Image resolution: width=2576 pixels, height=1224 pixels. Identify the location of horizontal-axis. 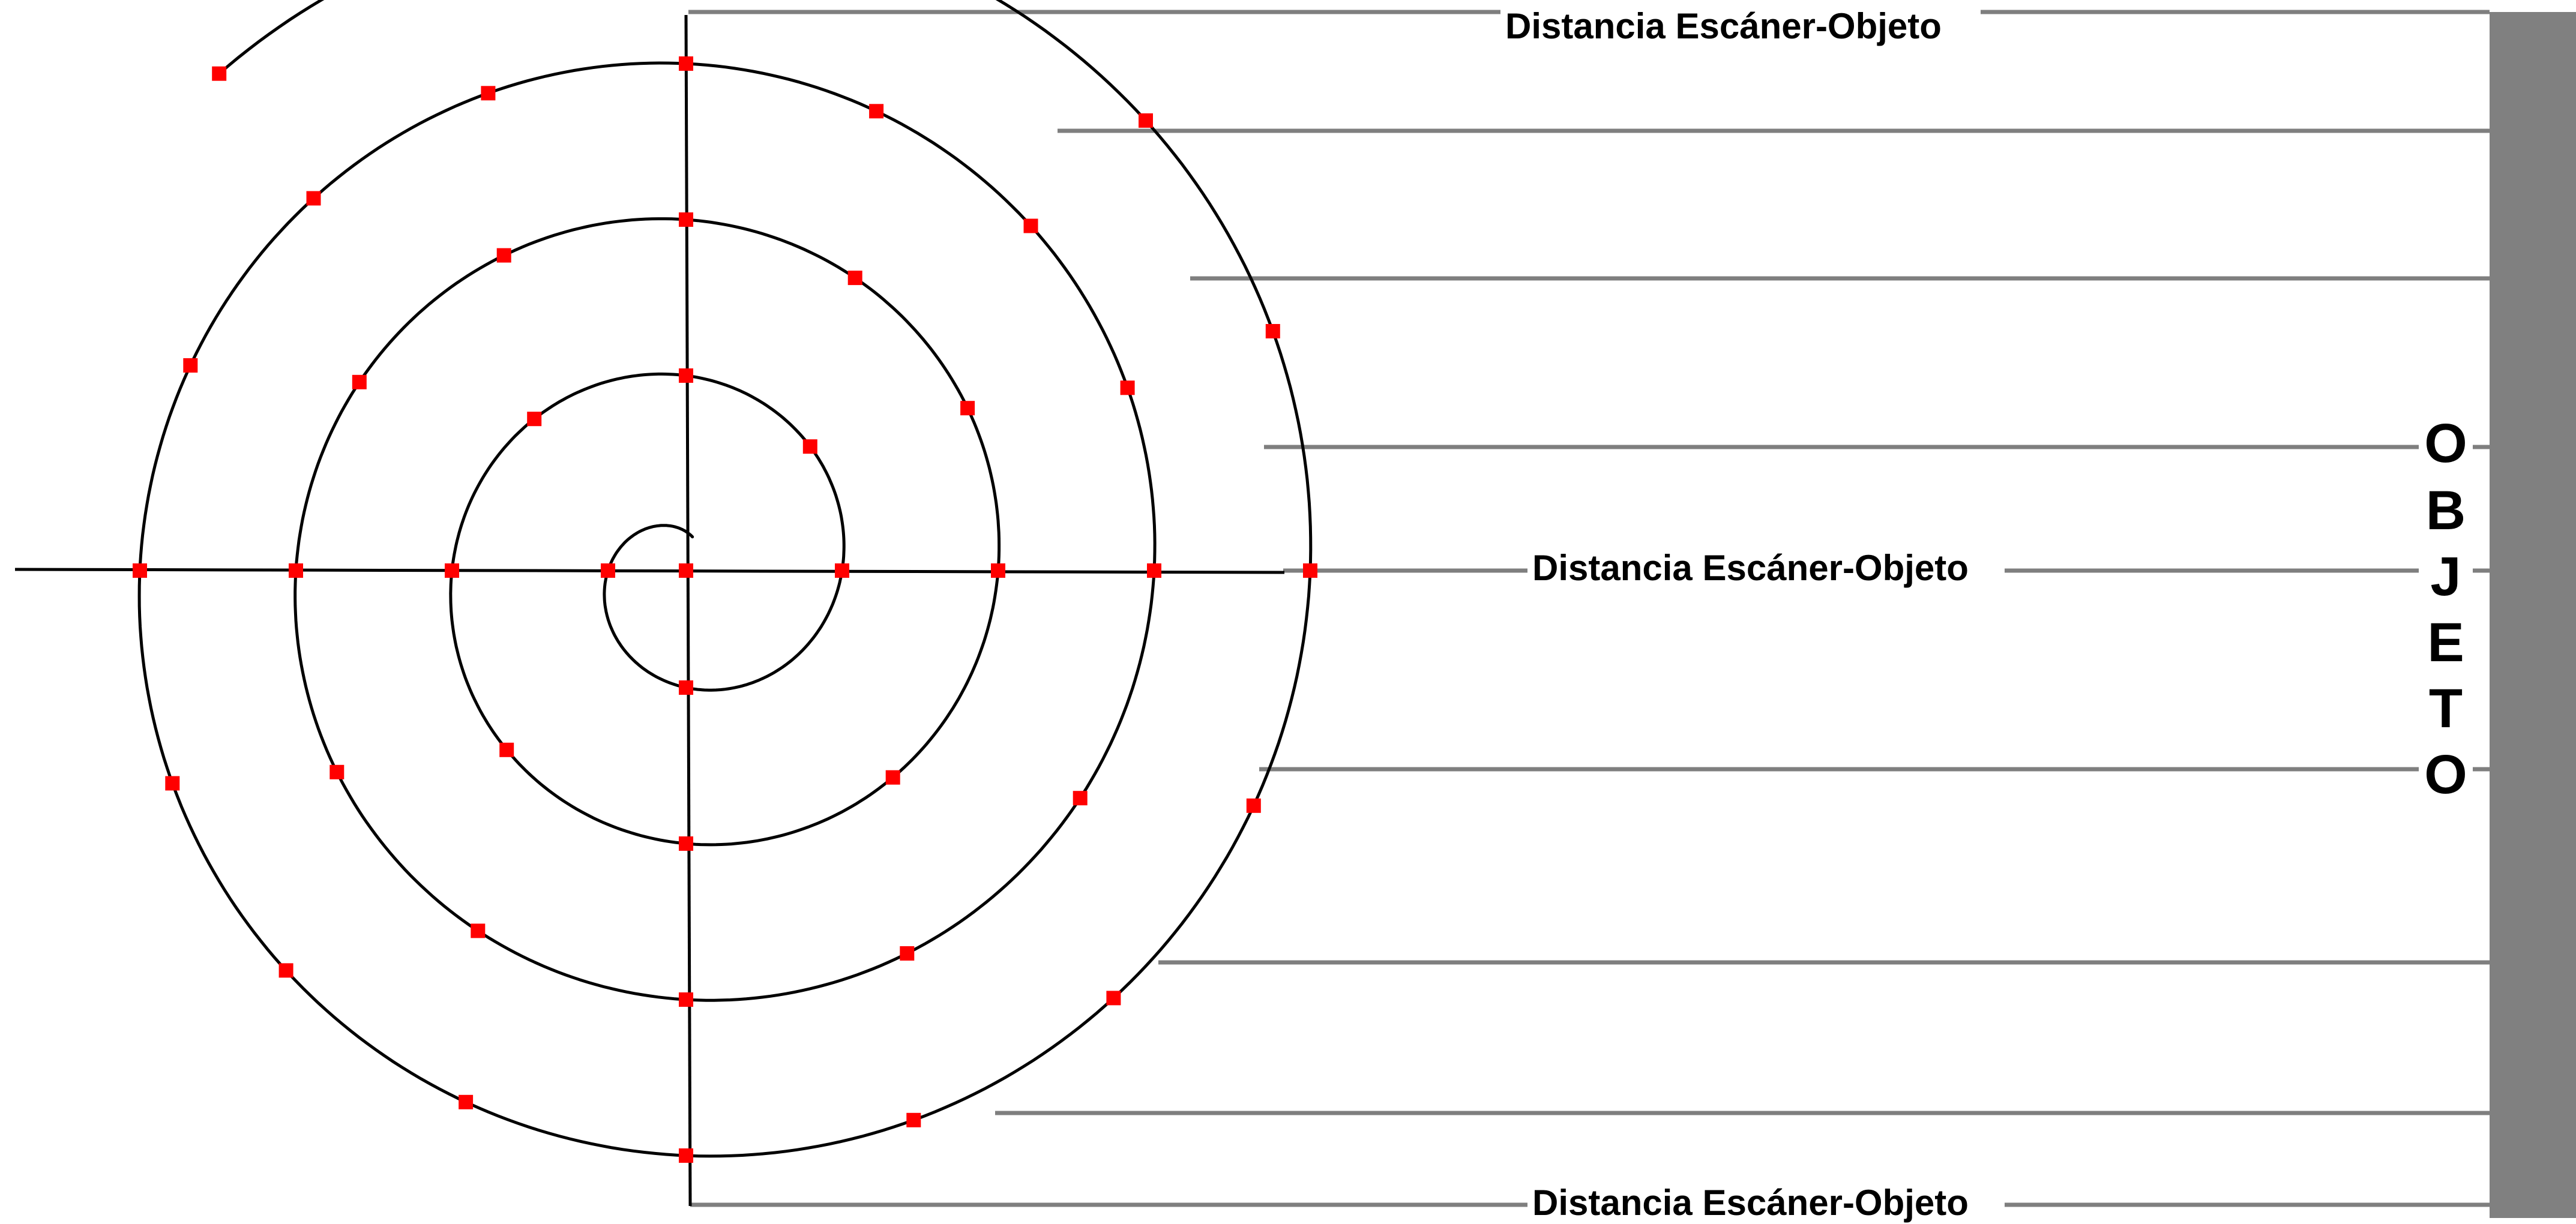
(649, 571).